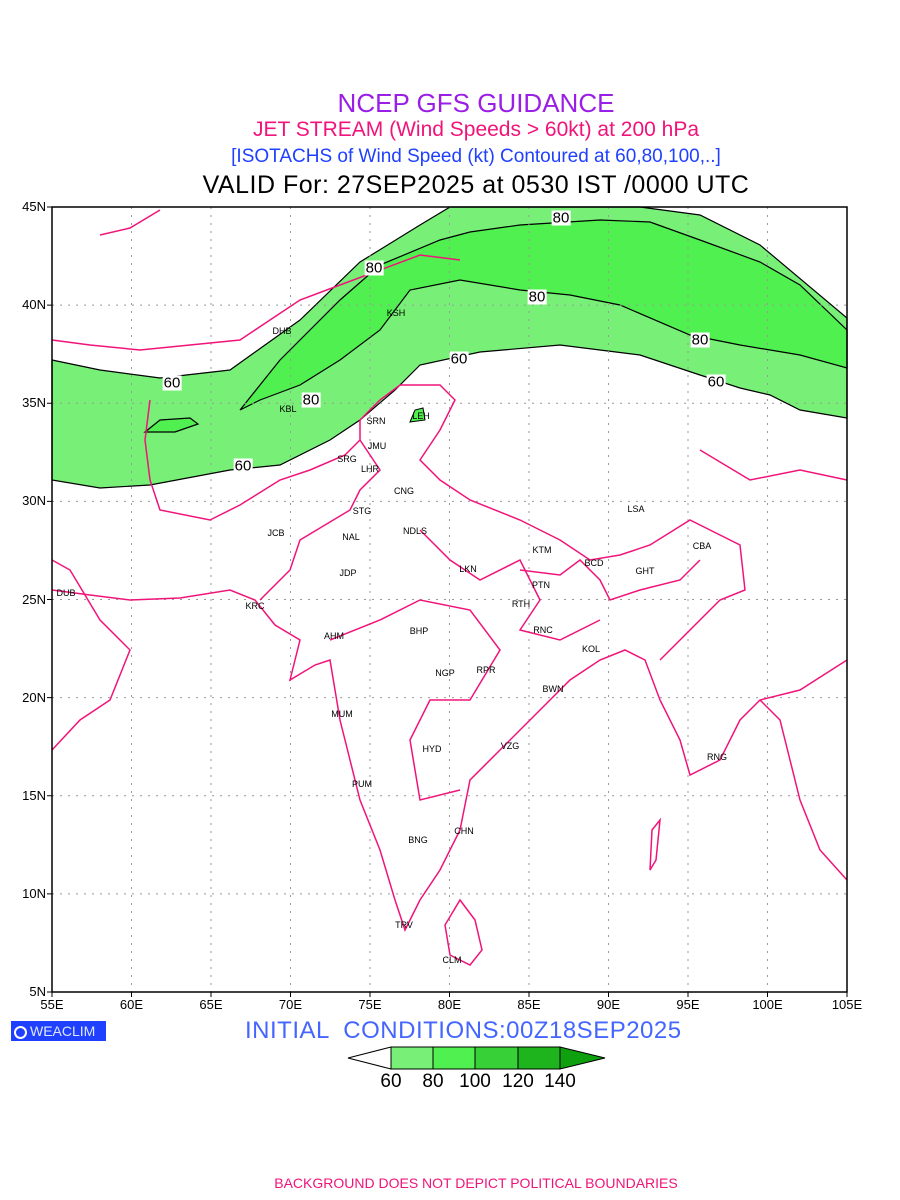 Image resolution: width=900 pixels, height=1200 pixels. What do you see at coordinates (510, 746) in the screenshot?
I see `city-label: VZG` at bounding box center [510, 746].